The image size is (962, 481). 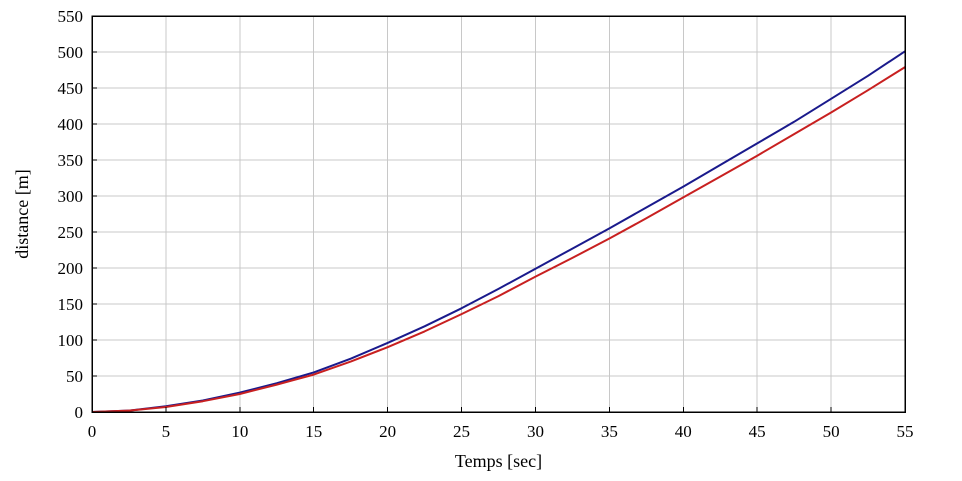 What do you see at coordinates (387, 431) in the screenshot?
I see `x-tick-label: 20` at bounding box center [387, 431].